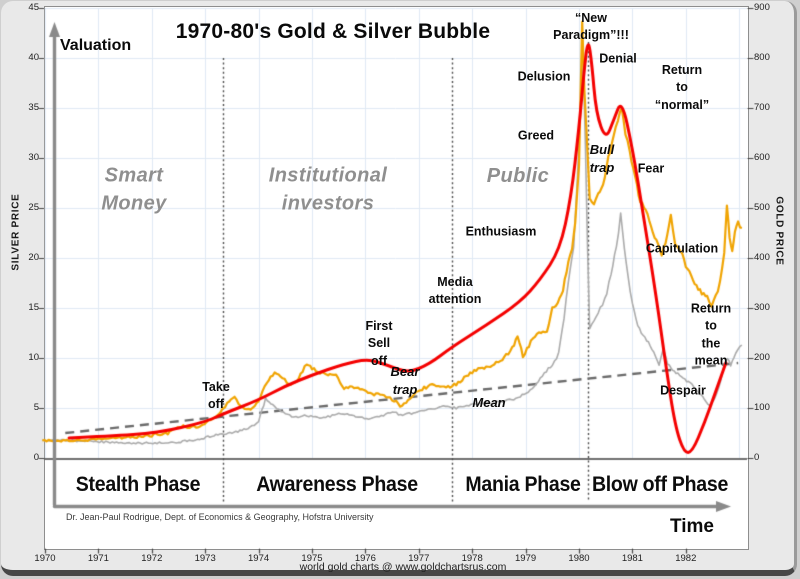  Describe the element at coordinates (523, 484) in the screenshot. I see `phase-label-mania-phase: Mania Phase` at that location.